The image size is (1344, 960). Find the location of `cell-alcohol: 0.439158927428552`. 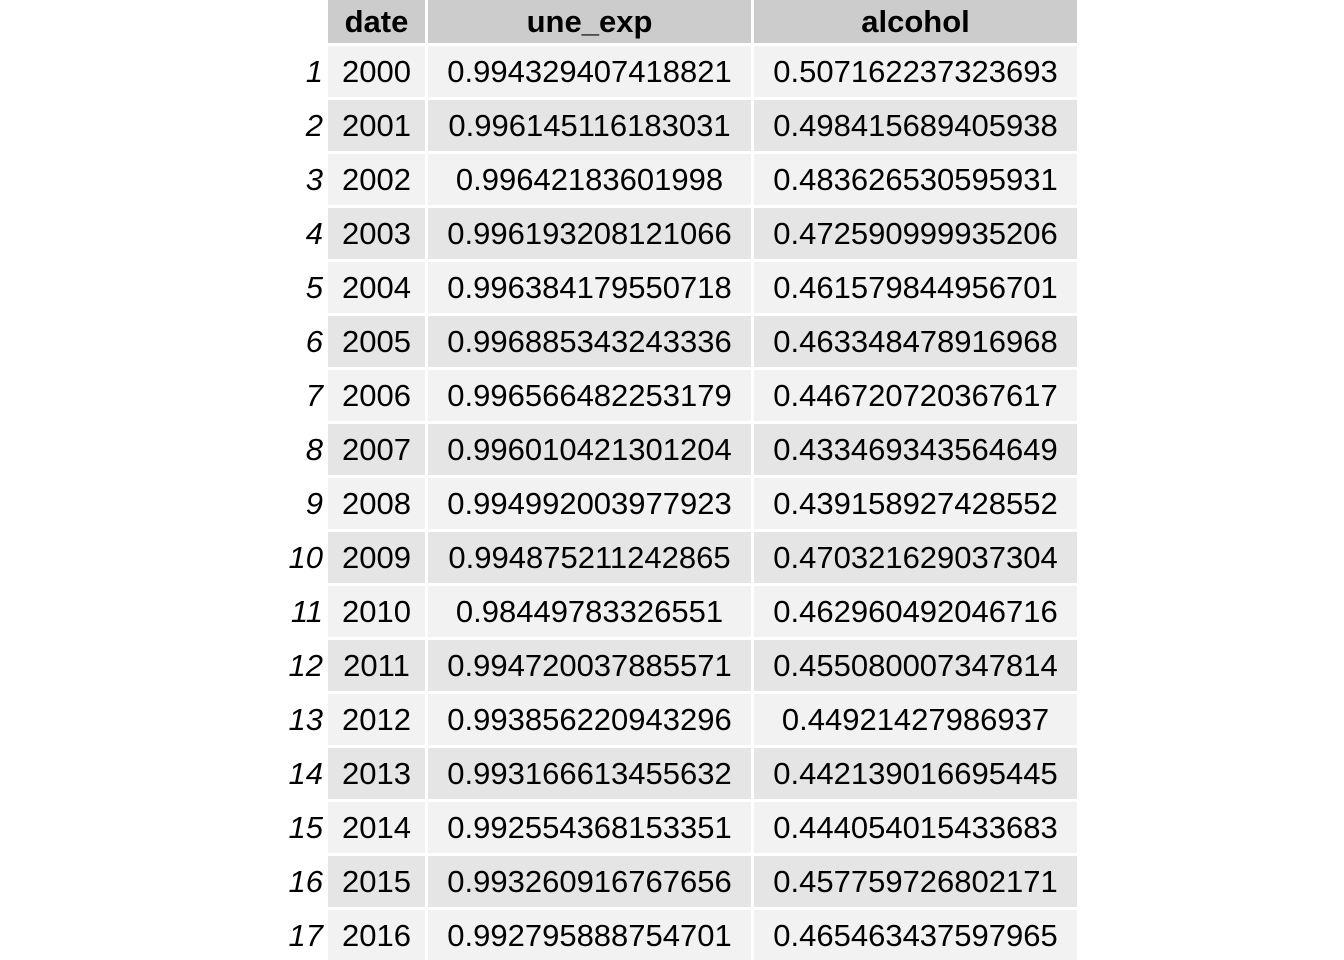

cell-alcohol: 0.439158927428552 is located at coordinates (915, 503).